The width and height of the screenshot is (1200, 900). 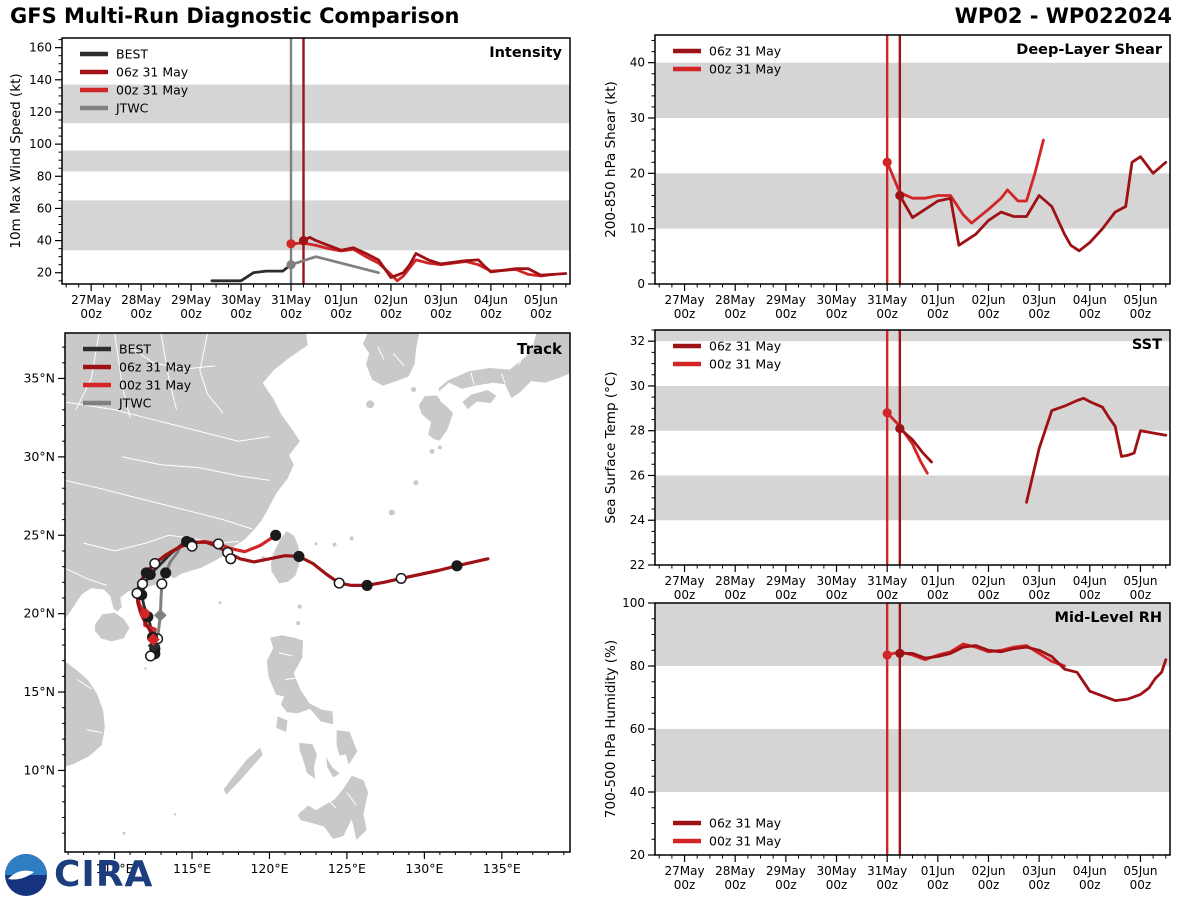 What do you see at coordinates (192, 868) in the screenshot?
I see `svg-text: 115°E` at bounding box center [192, 868].